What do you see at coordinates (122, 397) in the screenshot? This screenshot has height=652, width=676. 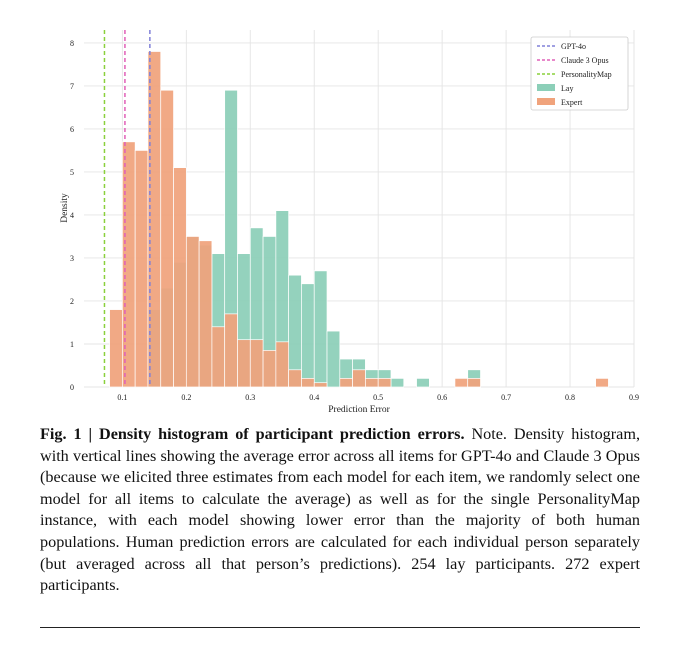 I see `x-tick-label: 0.1` at bounding box center [122, 397].